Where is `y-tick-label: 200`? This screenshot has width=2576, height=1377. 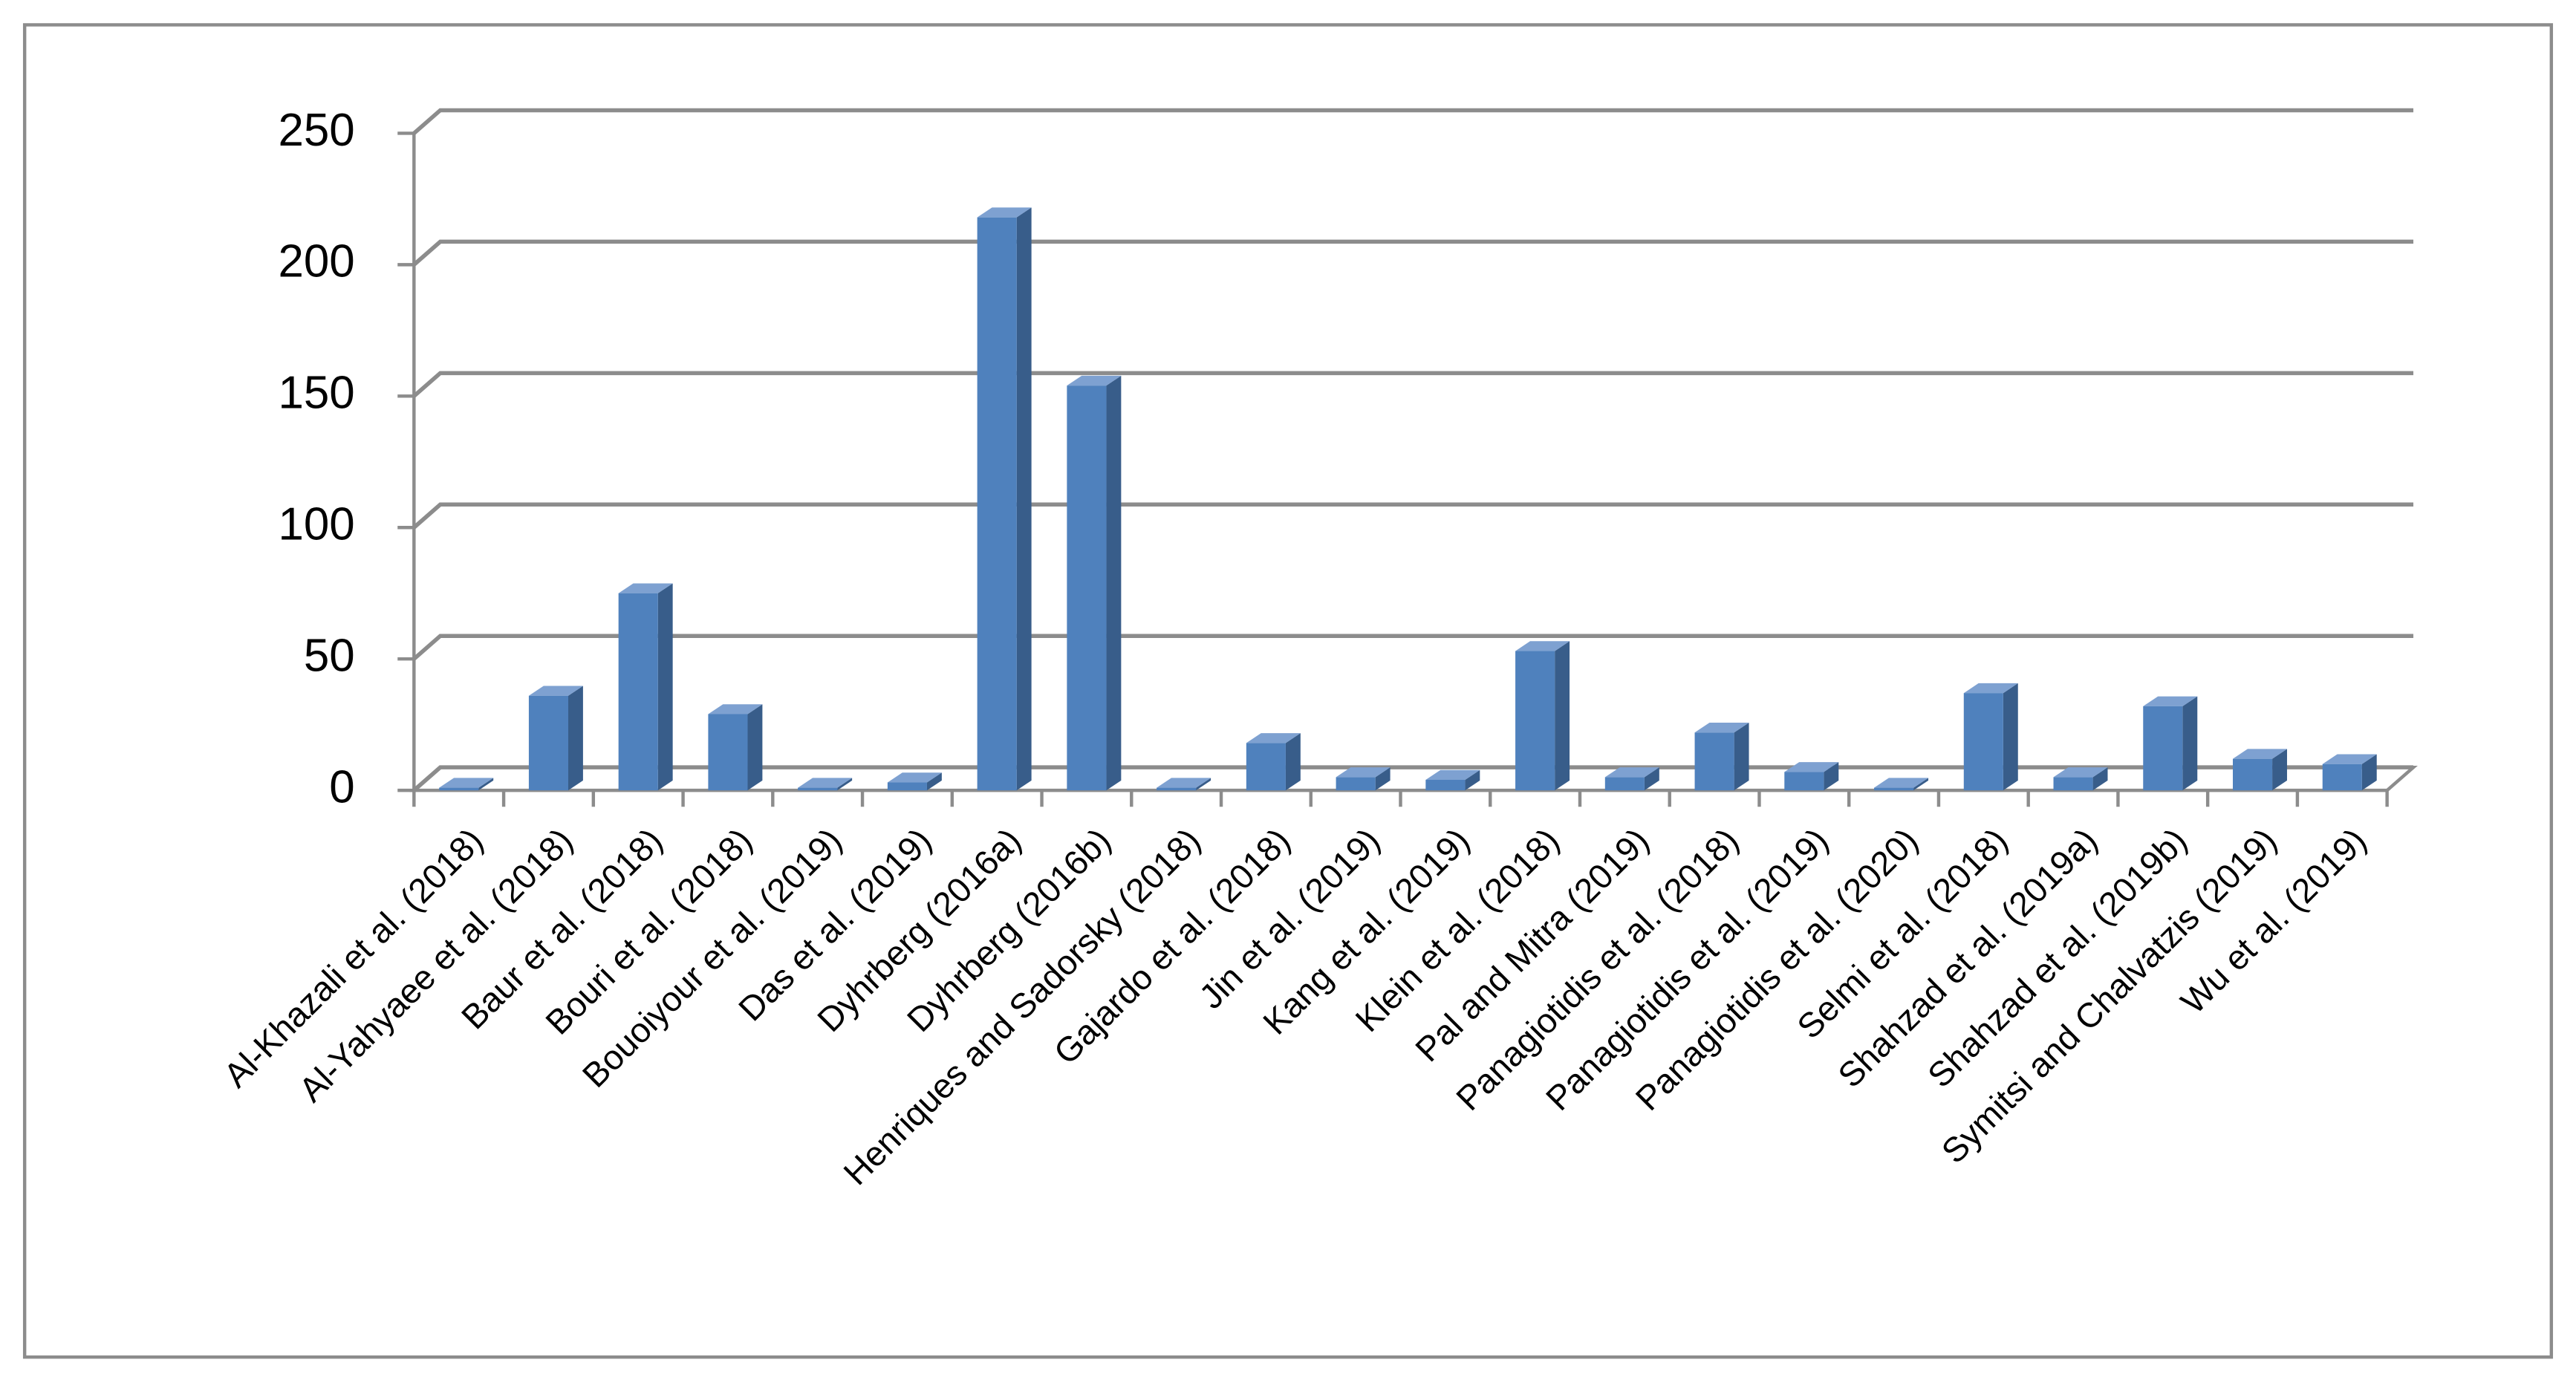 y-tick-label: 200 is located at coordinates (316, 261).